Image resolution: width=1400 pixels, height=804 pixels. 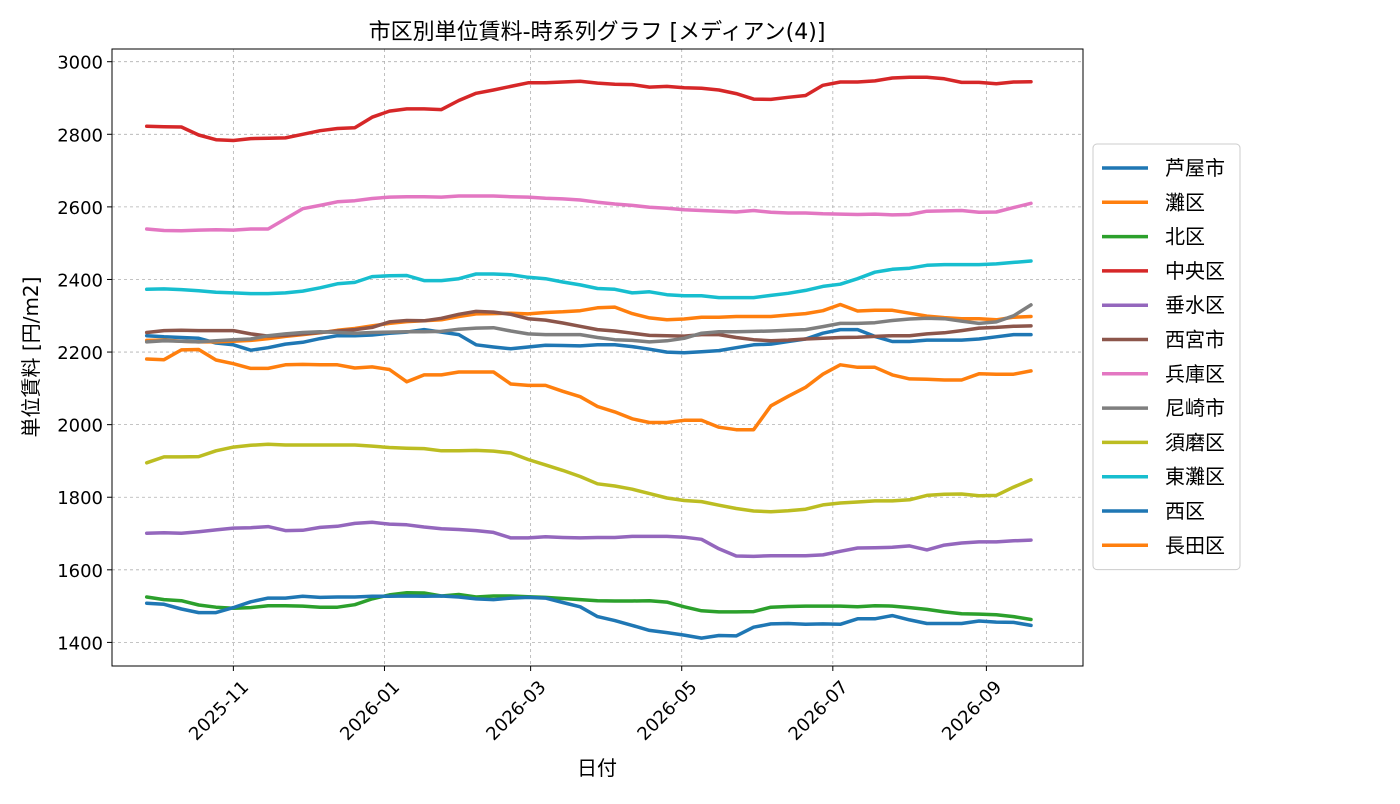 What do you see at coordinates (1195, 442) in the screenshot?
I see `legend-label: 須磨区` at bounding box center [1195, 442].